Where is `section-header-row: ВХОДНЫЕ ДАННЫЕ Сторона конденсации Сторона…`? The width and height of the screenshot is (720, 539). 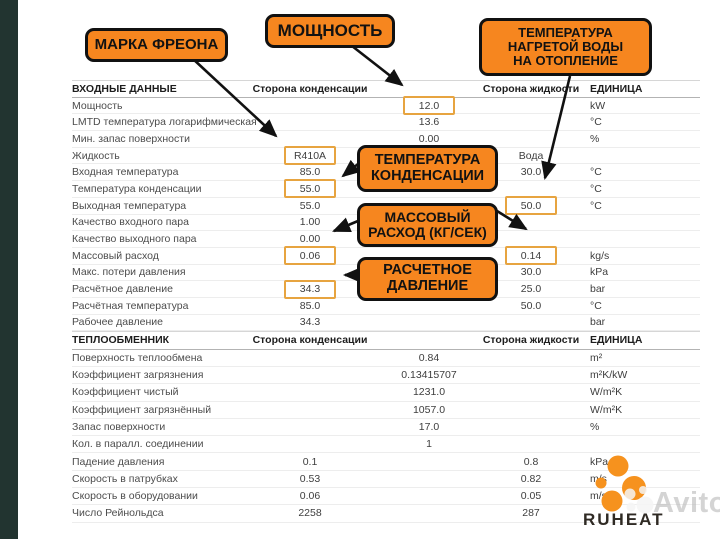
section-header-row: ВХОДНЫЕ ДАННЫЕ Сторона конденсации Сторона… is located at coordinates (386, 89).